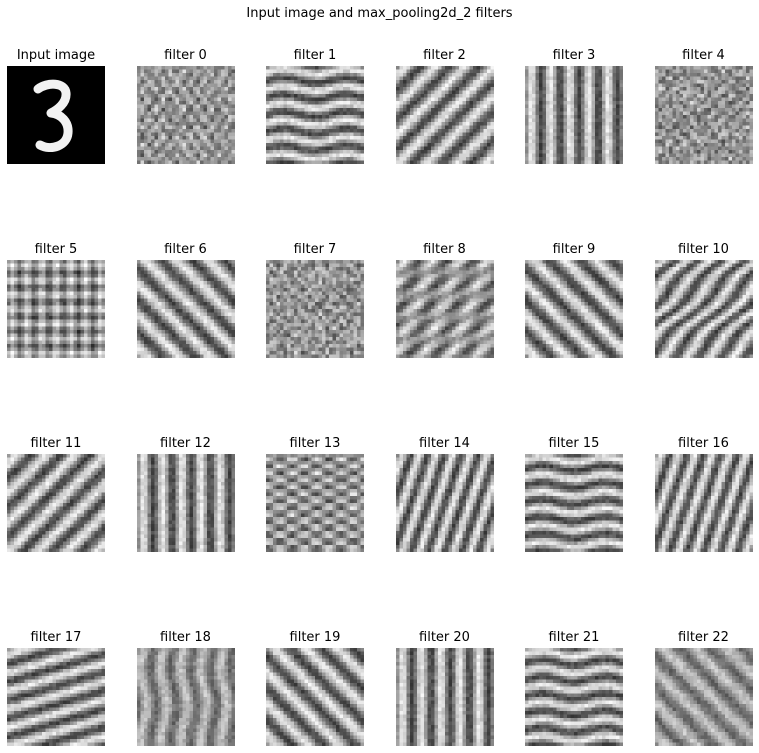 This screenshot has width=759, height=753. What do you see at coordinates (697, 55) in the screenshot?
I see `filter-title: filter 4` at bounding box center [697, 55].